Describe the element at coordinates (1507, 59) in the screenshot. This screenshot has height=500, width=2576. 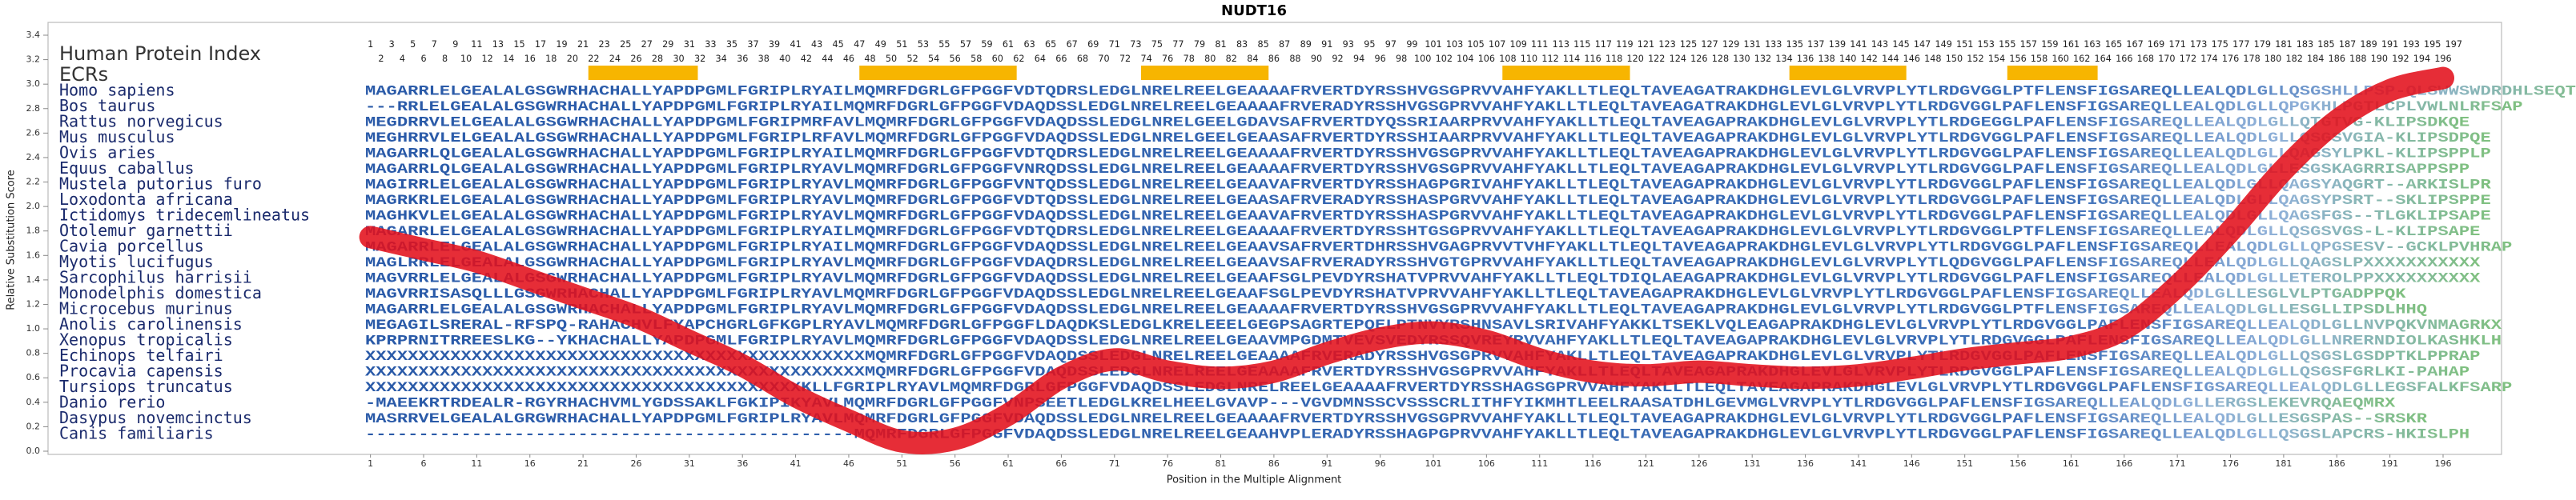
I see `index-number: 108` at that location.